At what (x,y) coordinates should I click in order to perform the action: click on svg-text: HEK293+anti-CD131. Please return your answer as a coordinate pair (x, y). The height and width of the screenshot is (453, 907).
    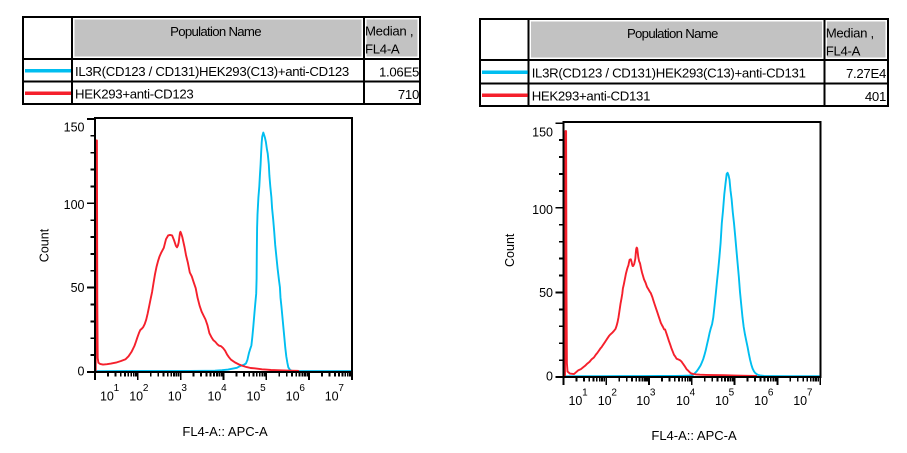
    Looking at the image, I should click on (591, 96).